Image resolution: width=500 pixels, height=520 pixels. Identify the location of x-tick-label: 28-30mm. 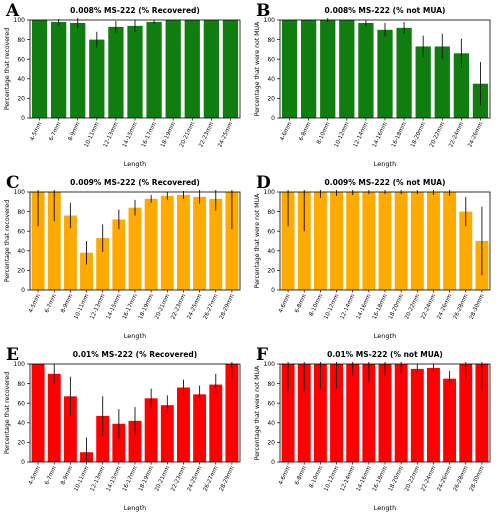
(477, 478).